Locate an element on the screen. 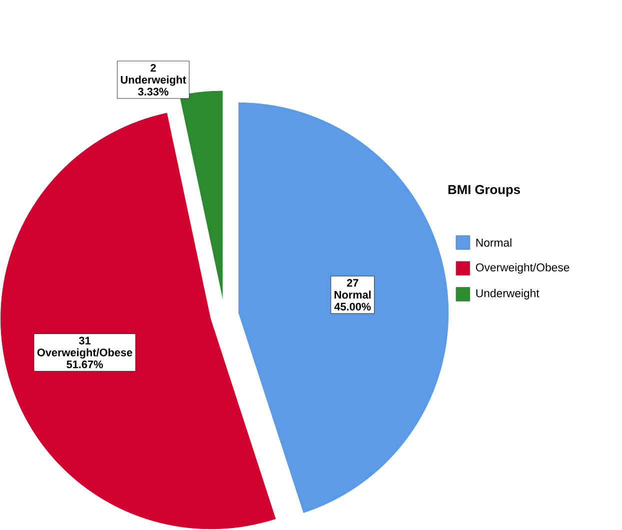  legend-label: Underweight is located at coordinates (508, 294).